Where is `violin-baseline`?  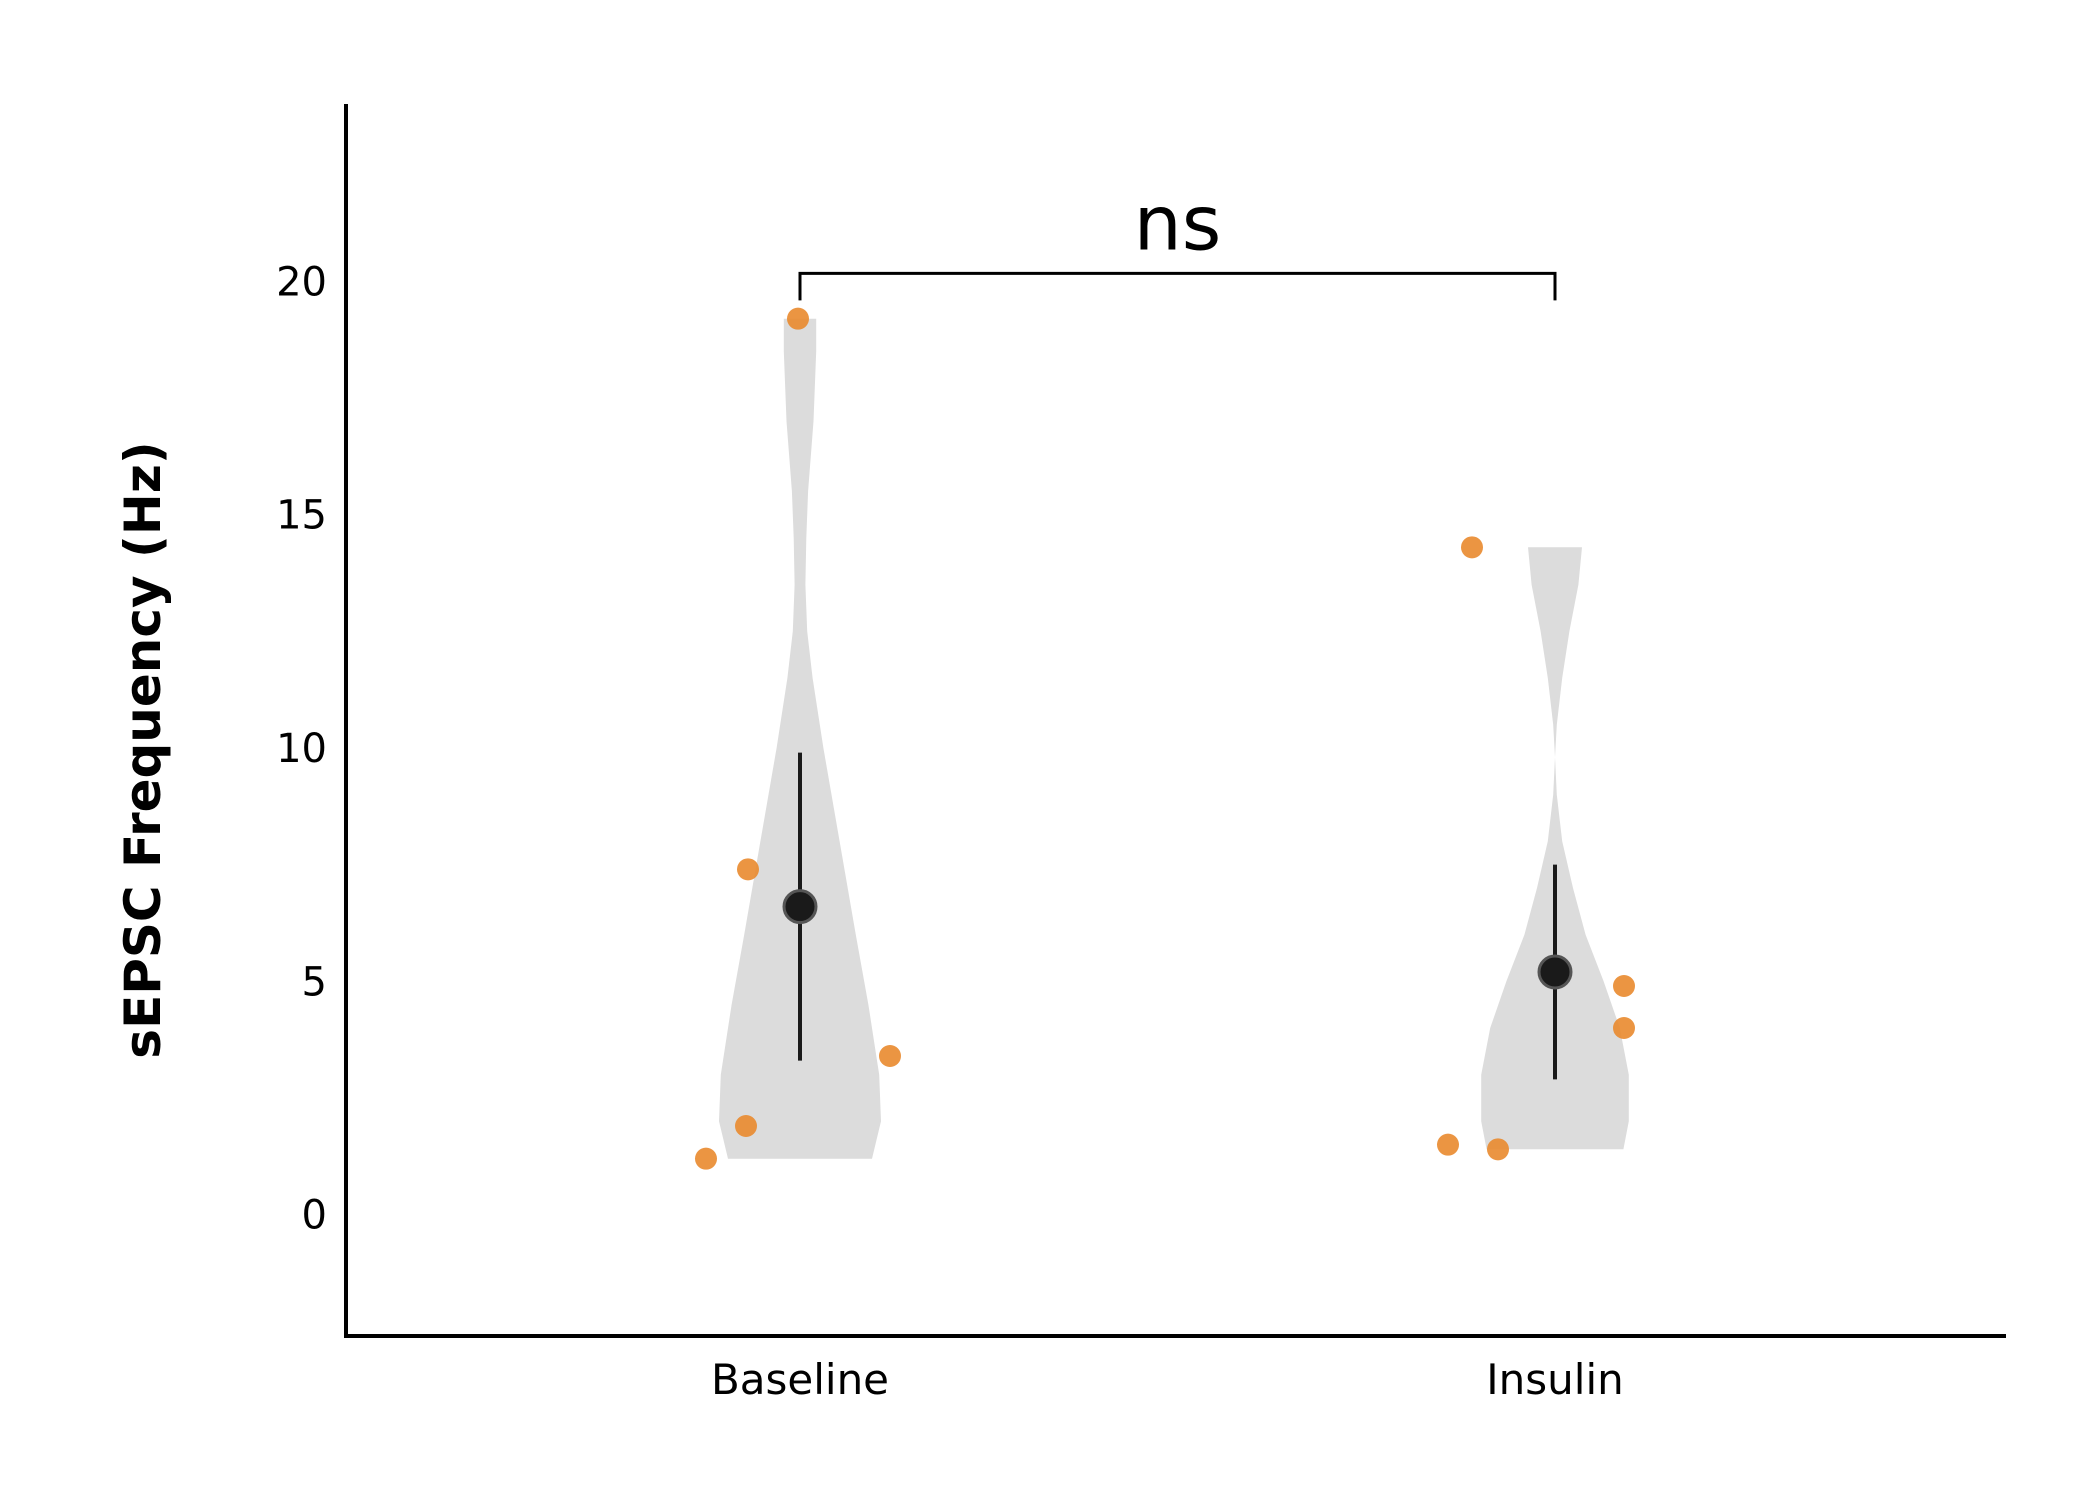 violin-baseline is located at coordinates (800, 738).